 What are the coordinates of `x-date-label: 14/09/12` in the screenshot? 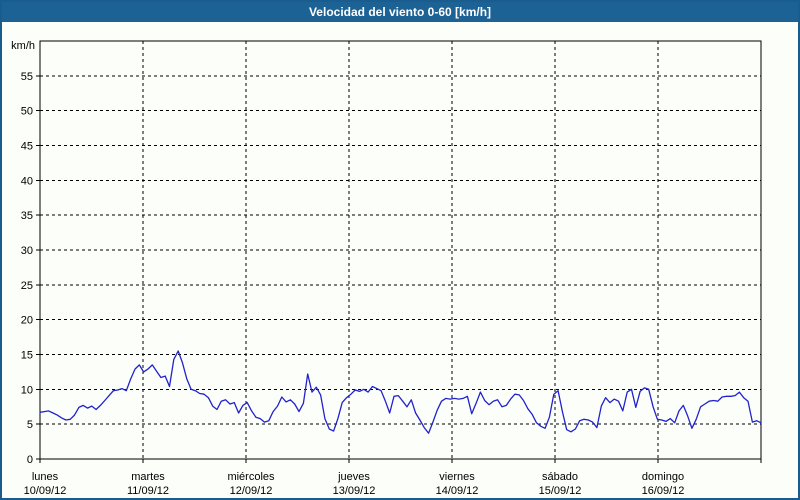 It's located at (457, 491).